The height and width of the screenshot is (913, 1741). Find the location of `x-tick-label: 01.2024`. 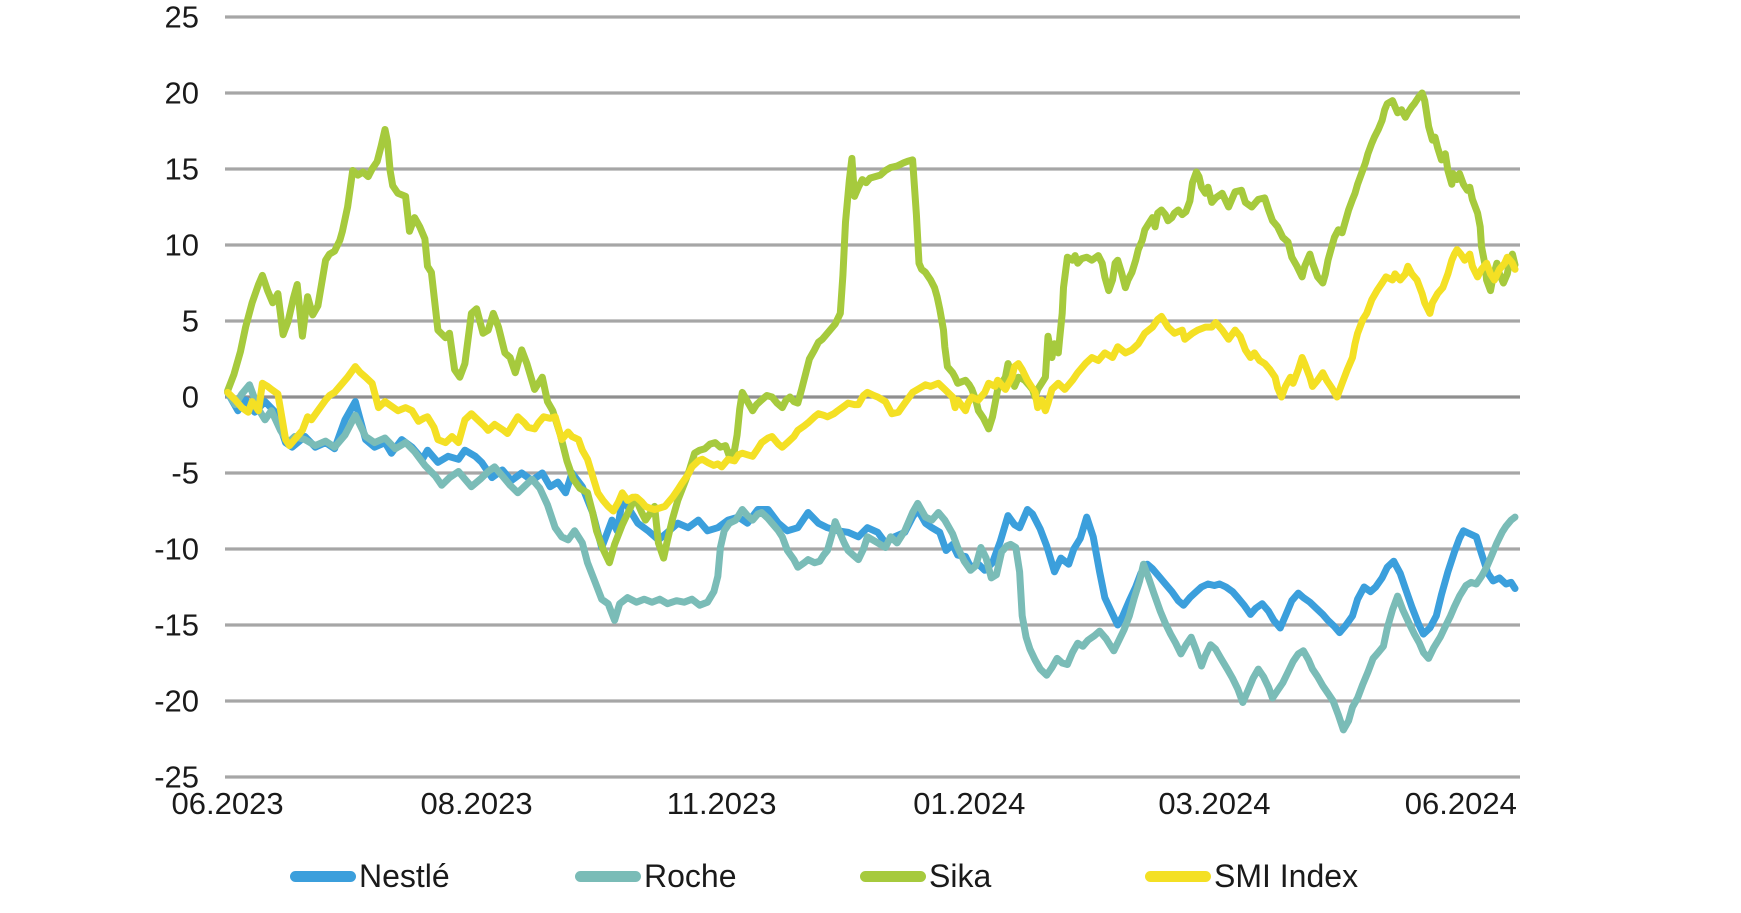

x-tick-label: 01.2024 is located at coordinates (969, 803).